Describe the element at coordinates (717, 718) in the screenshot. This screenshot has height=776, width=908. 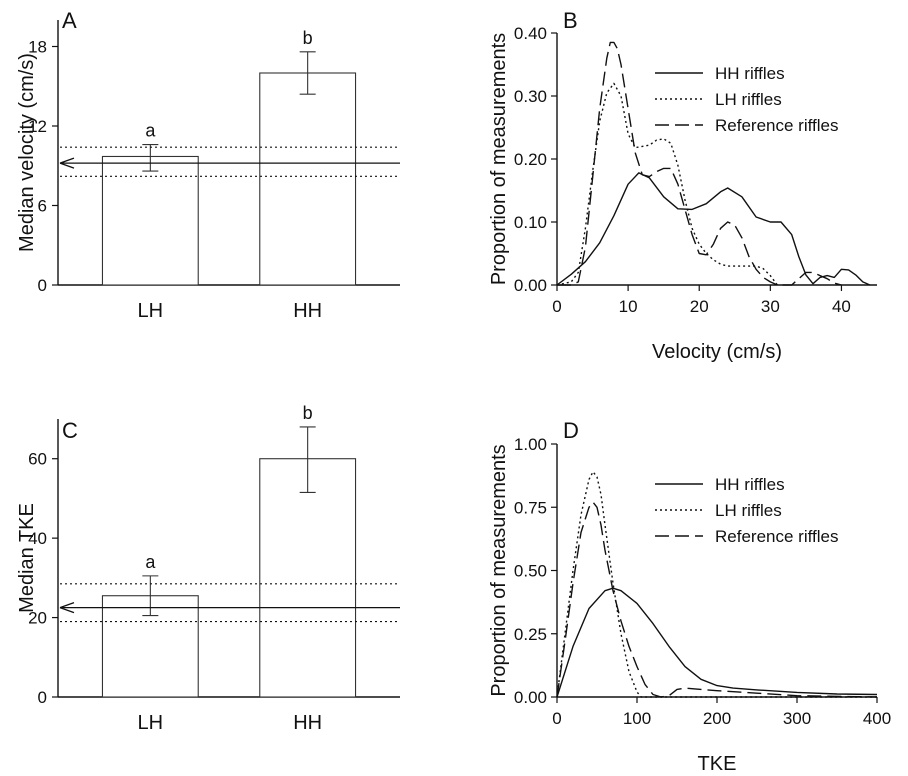
I see `x-tick-label: 200` at that location.